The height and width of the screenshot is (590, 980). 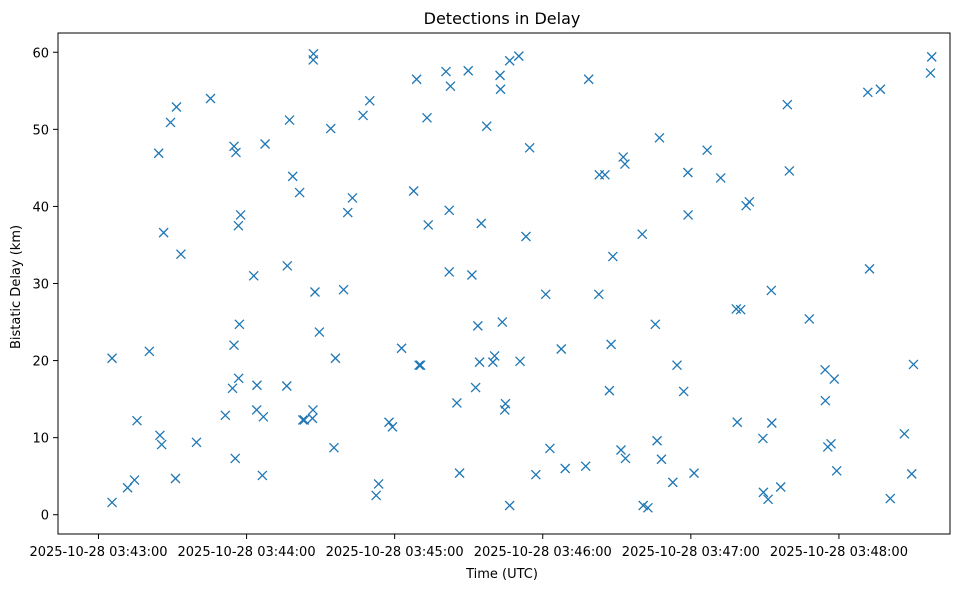 What do you see at coordinates (40, 53) in the screenshot?
I see `y-tick-label: 60` at bounding box center [40, 53].